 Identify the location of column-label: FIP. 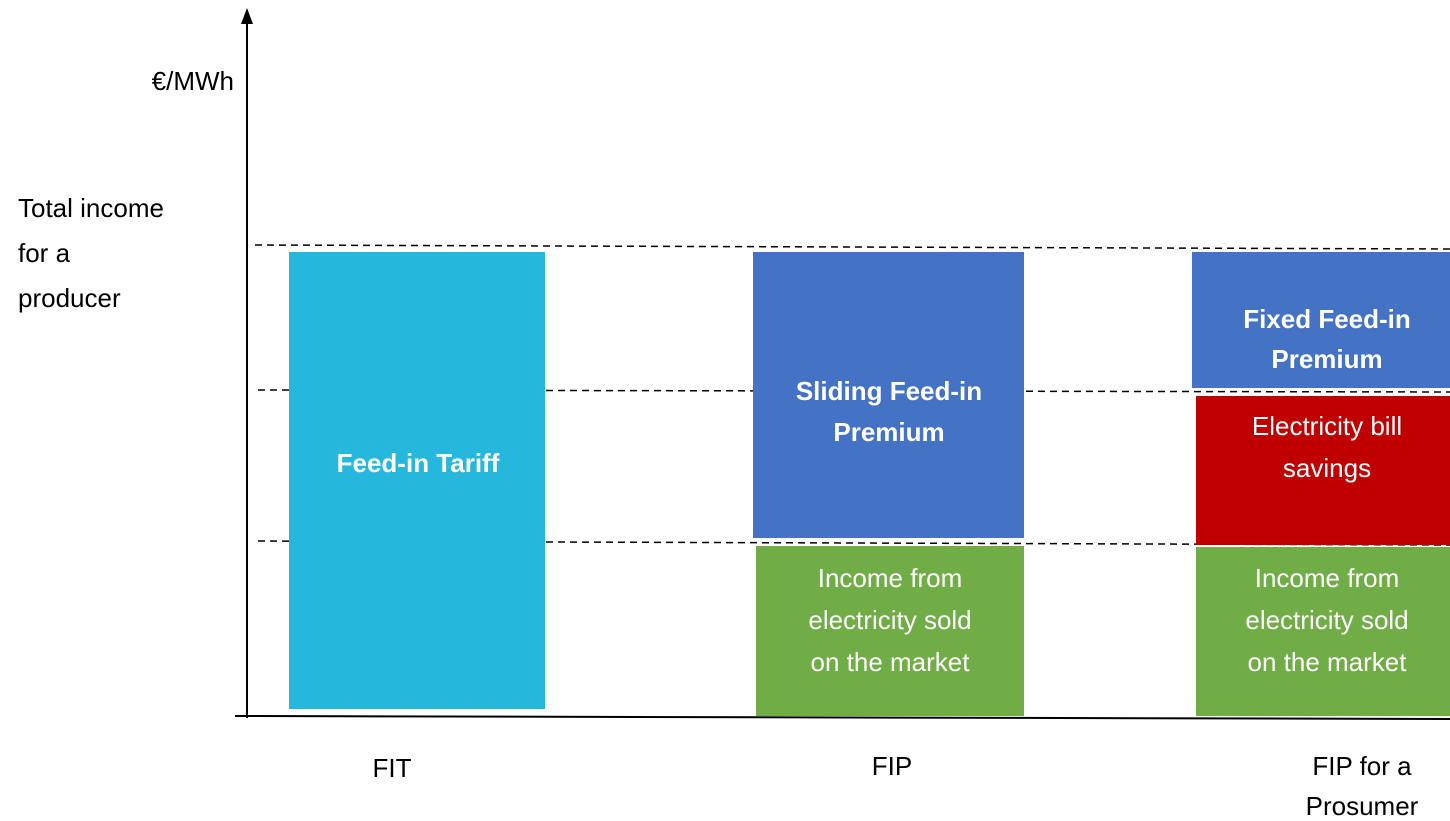
(892, 766).